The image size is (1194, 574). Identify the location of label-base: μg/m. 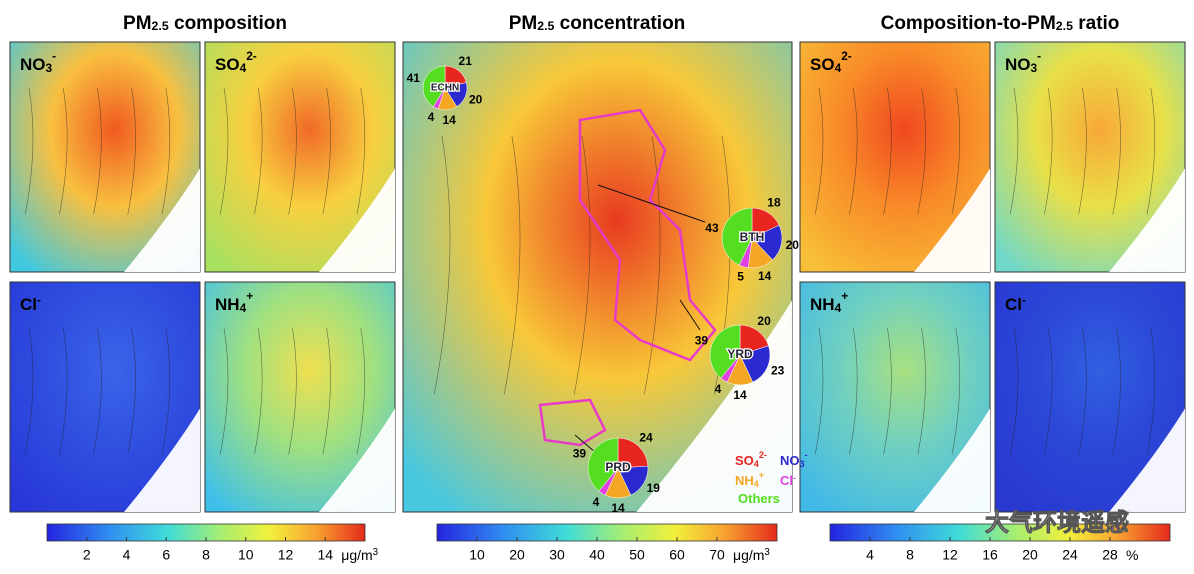
(356, 555).